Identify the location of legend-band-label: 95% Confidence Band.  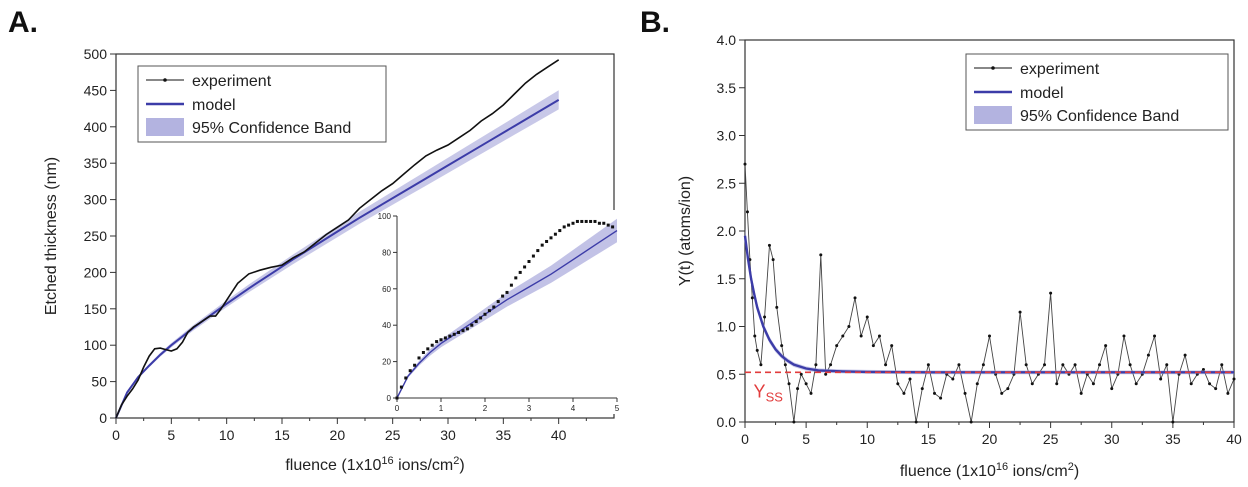
(271, 128).